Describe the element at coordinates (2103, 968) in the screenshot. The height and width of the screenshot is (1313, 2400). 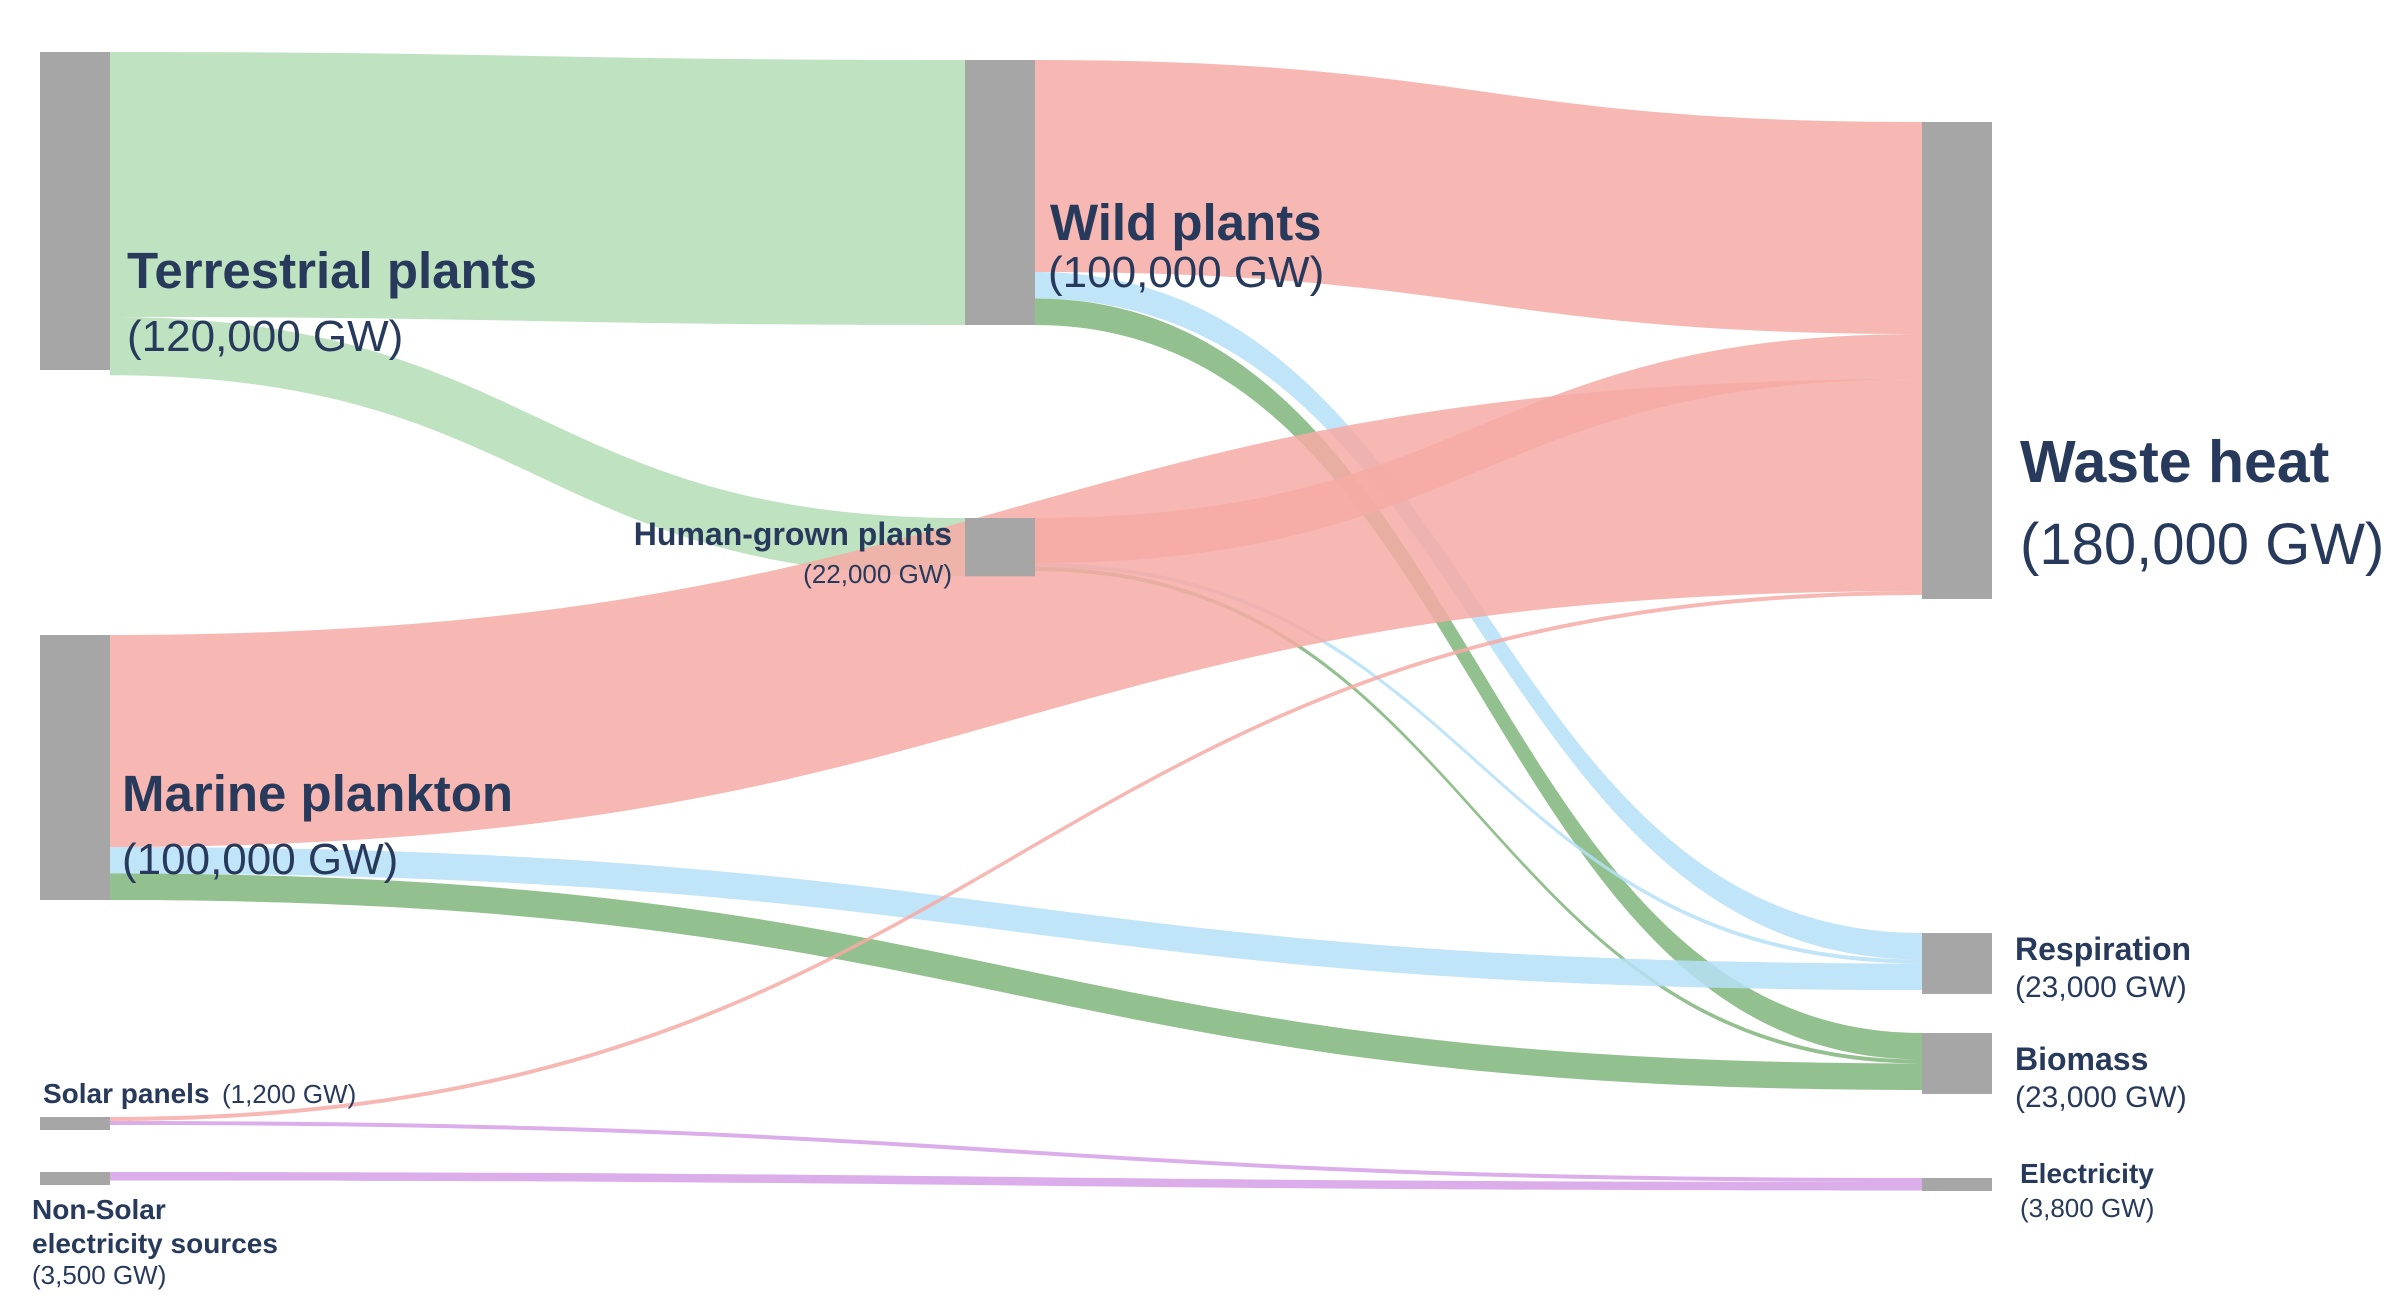
I see `node-label-respiration: Respiration (23,000 GW)` at that location.